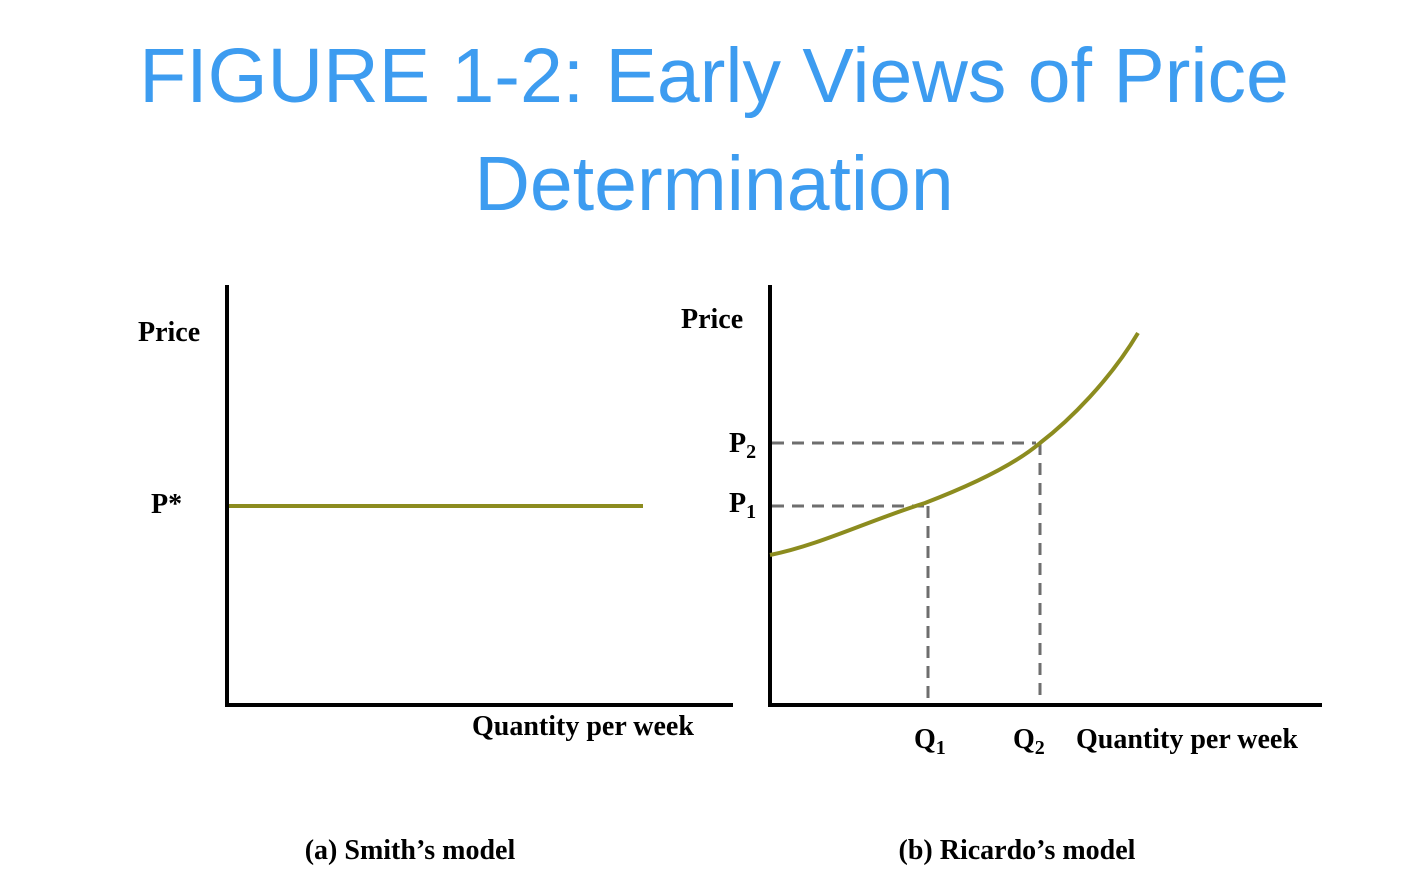  Describe the element at coordinates (166, 504) in the screenshot. I see `panel-a-price-label: P*` at that location.